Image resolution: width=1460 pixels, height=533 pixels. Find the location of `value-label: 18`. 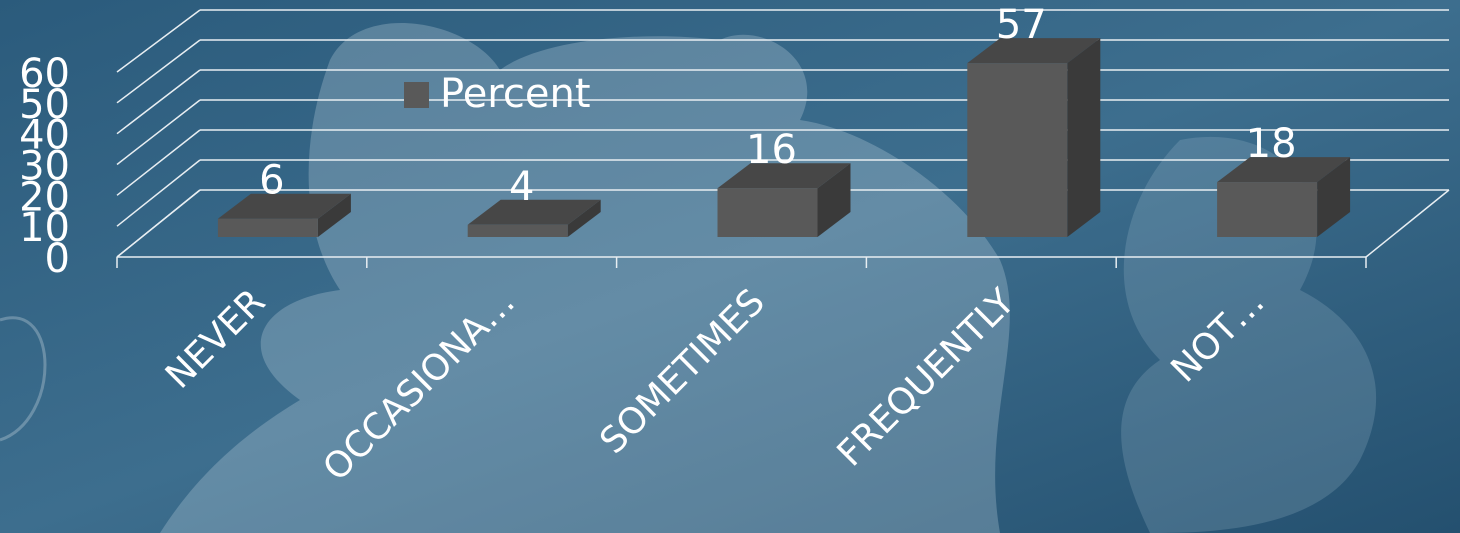

value-label: 18 is located at coordinates (1271, 144).